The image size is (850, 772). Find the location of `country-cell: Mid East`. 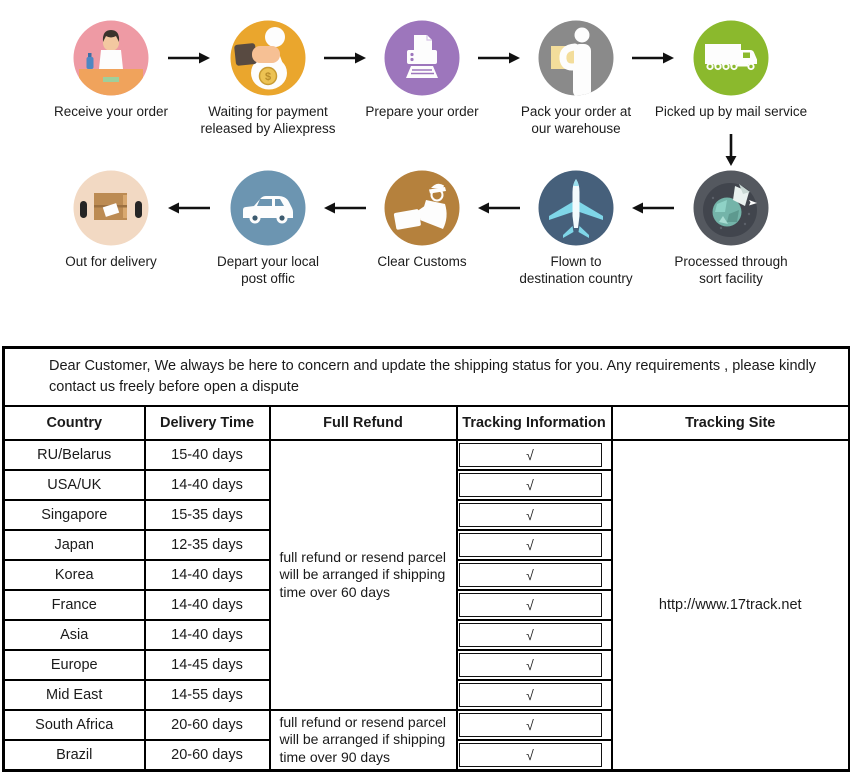

country-cell: Mid East is located at coordinates (74, 695).